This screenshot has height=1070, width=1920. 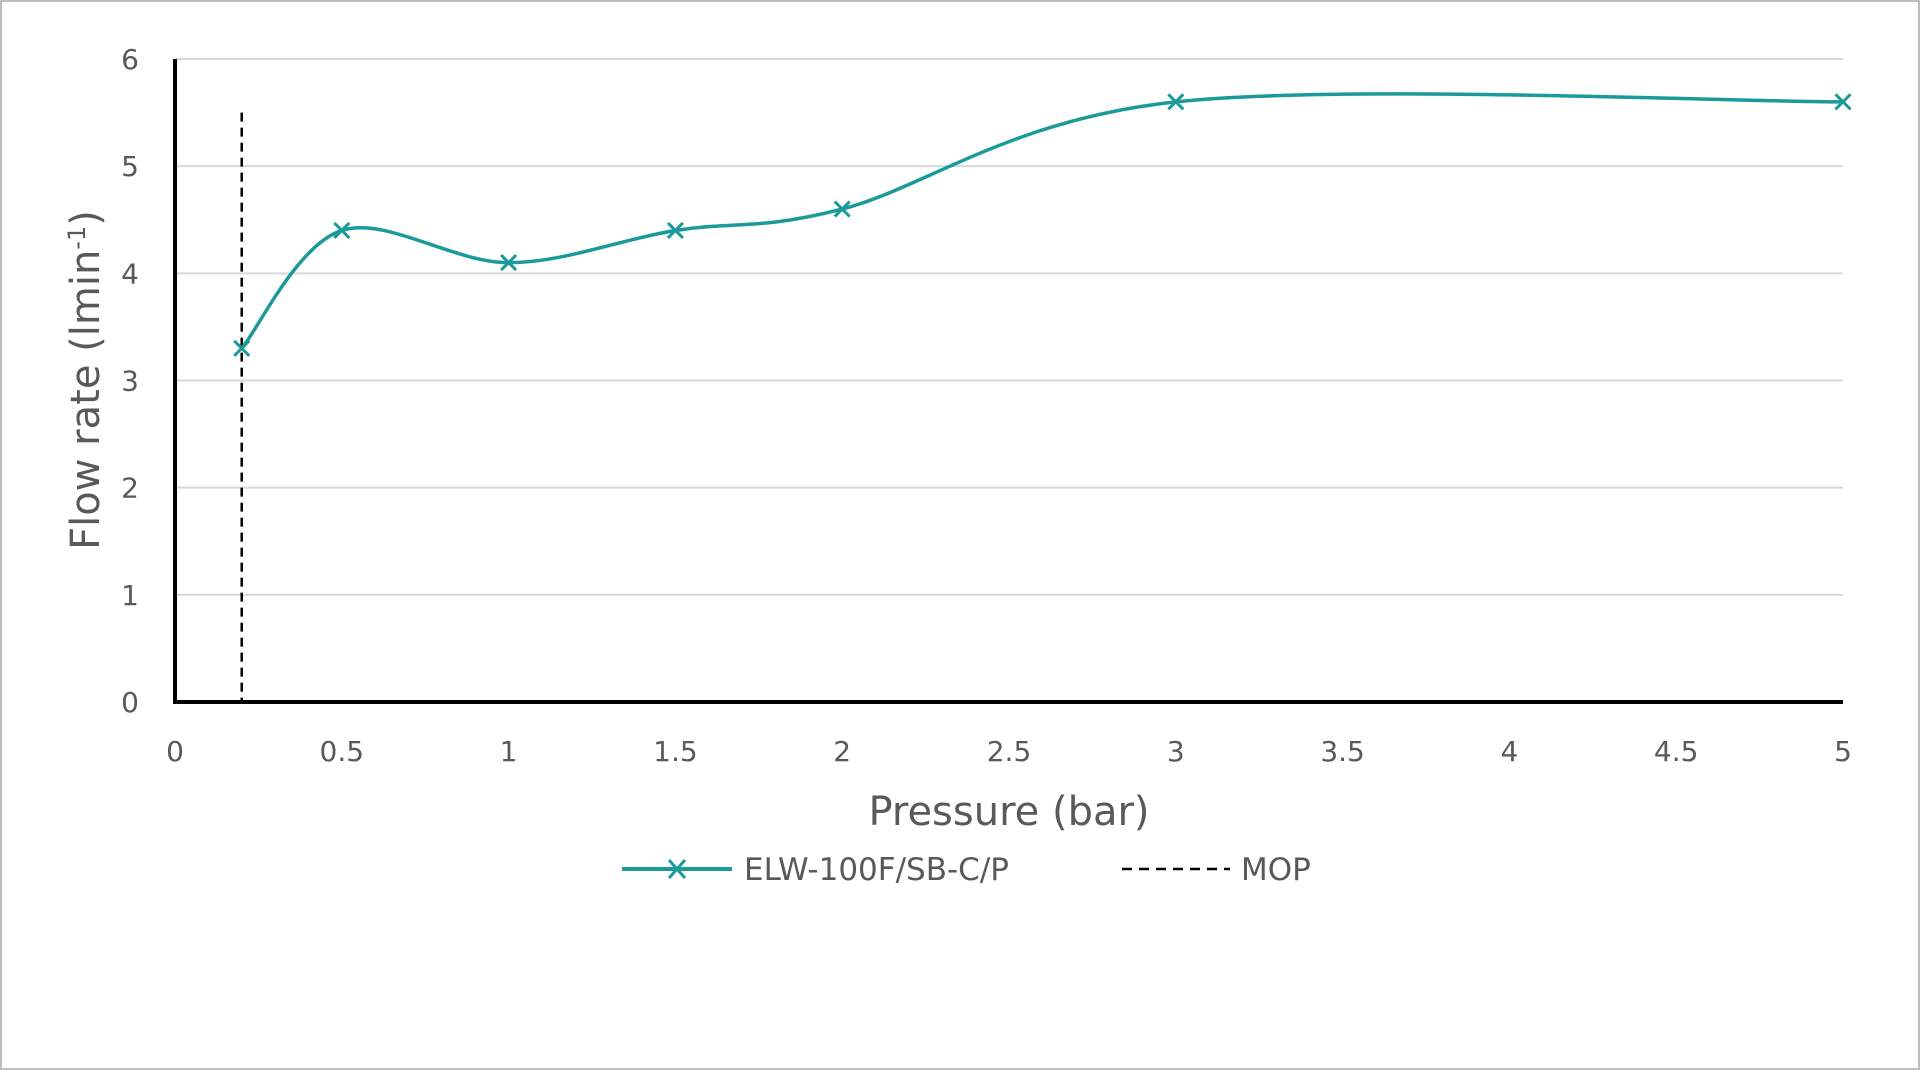 I want to click on legend-series-label: ELW-100F/SB-C/P, so click(x=876, y=870).